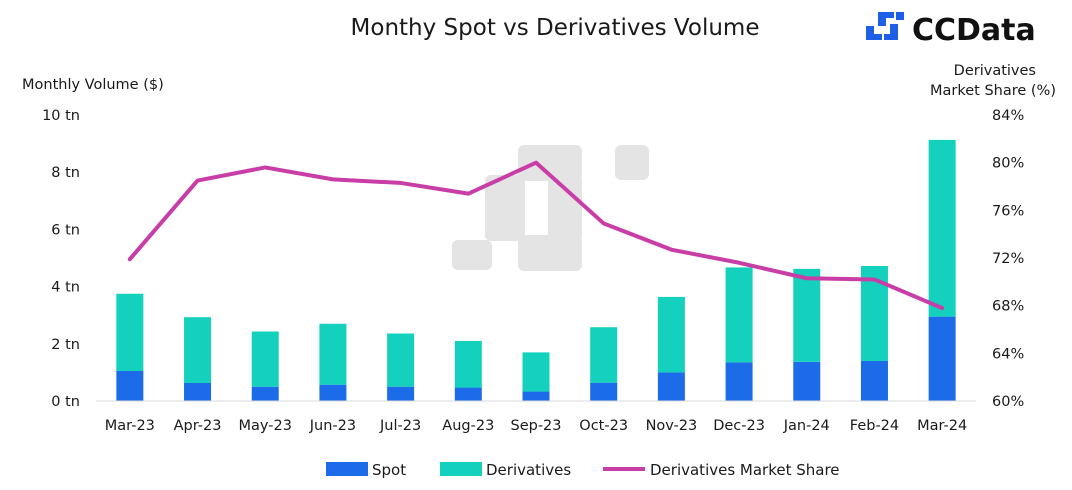 The height and width of the screenshot is (490, 1072). What do you see at coordinates (400, 426) in the screenshot?
I see `x-tick-label: Jul-23` at bounding box center [400, 426].